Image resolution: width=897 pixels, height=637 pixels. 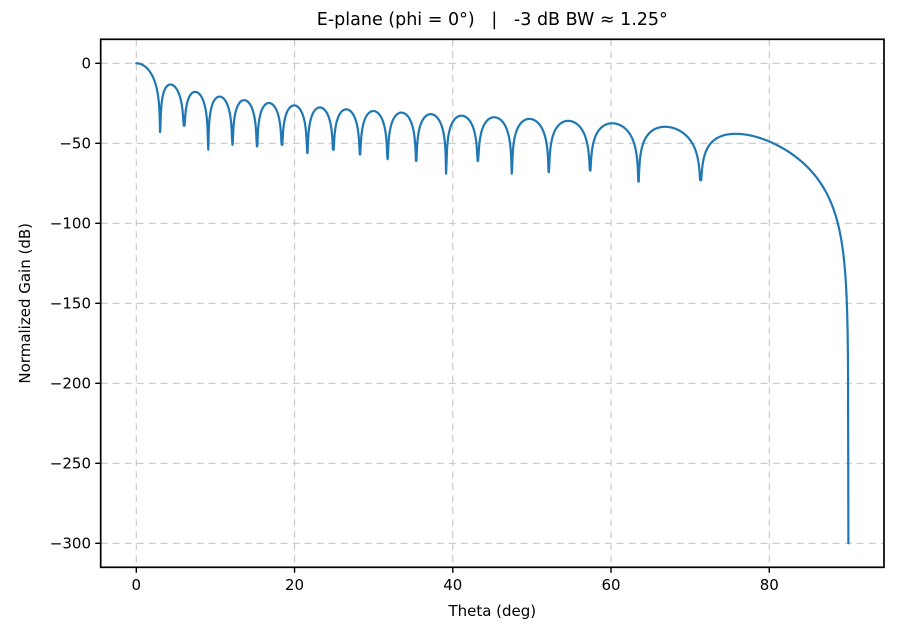 What do you see at coordinates (70, 464) in the screenshot?
I see `y-tick-label: −250` at bounding box center [70, 464].